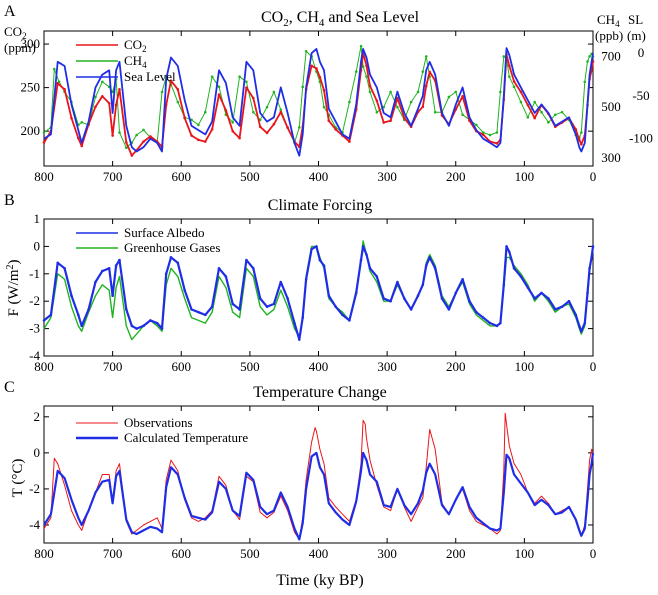  I want to click on panel-b-ytick-label: -3, so click(34, 328).